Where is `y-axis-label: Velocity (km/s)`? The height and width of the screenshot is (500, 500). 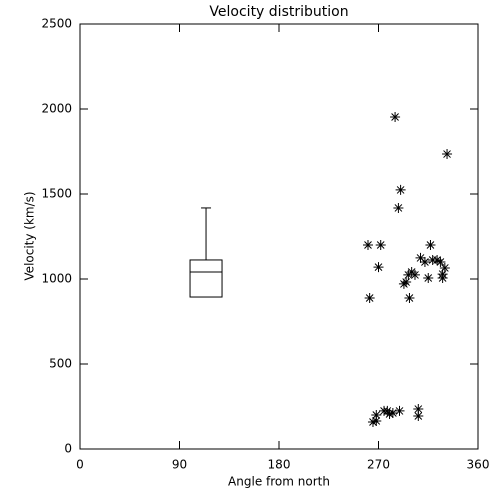
y-axis-label: Velocity (km/s) is located at coordinates (30, 235).